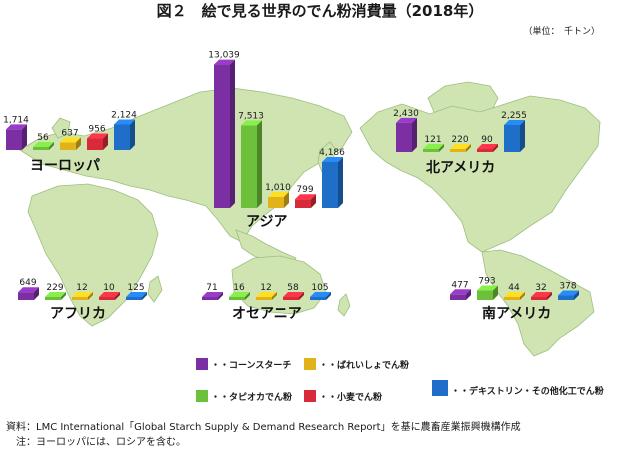 The image size is (640, 452). Describe the element at coordinates (567, 286) in the screenshot. I see `value-label-5-4: 378` at that location.